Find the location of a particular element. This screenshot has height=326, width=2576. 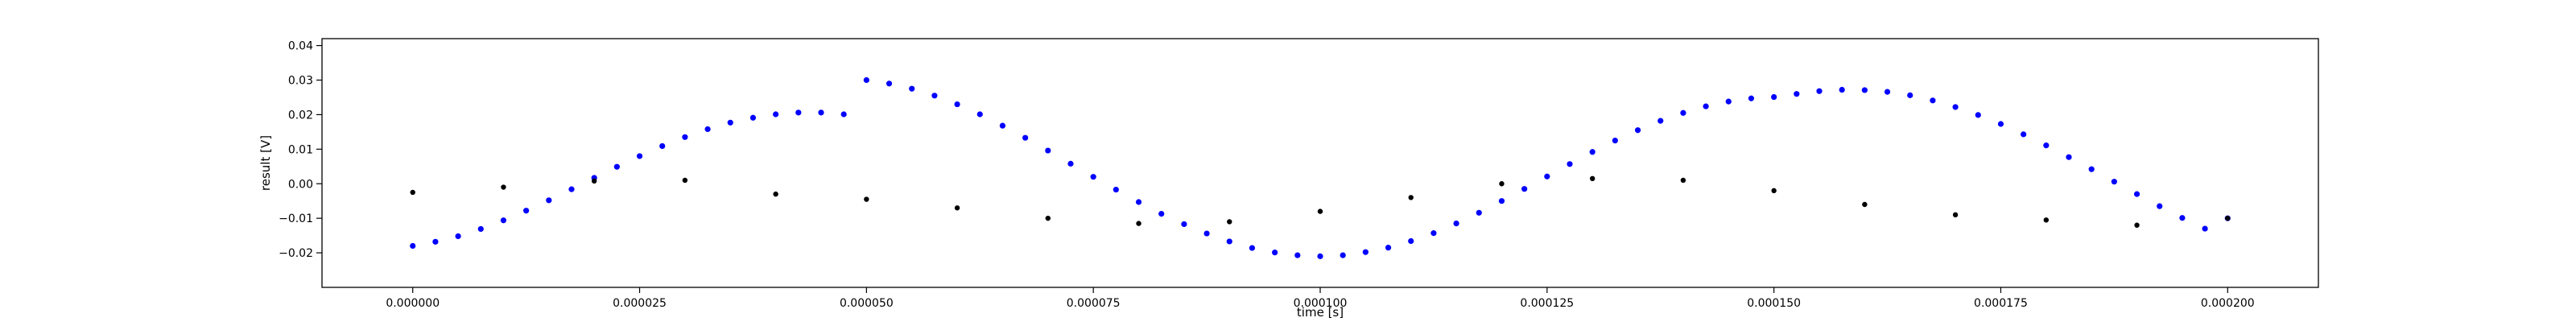

y-axis-label: result [V] is located at coordinates (265, 163).